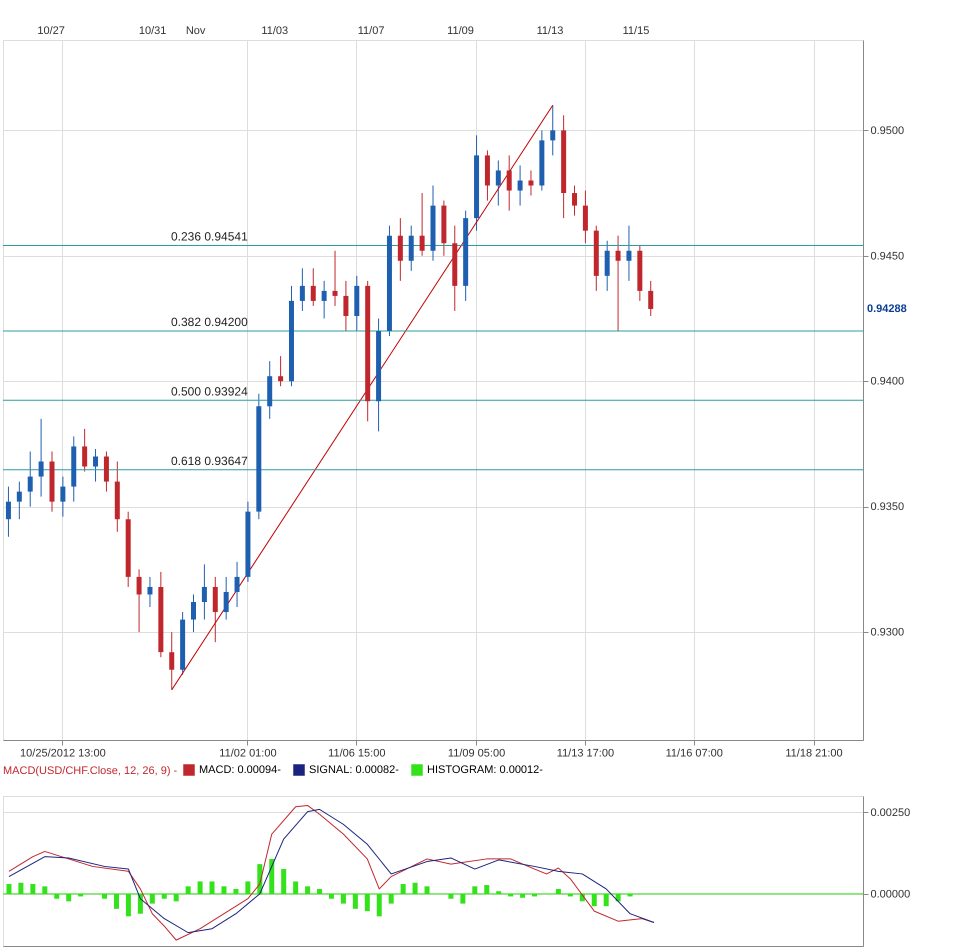  Describe the element at coordinates (274, 31) in the screenshot. I see `text: 11/03` at that location.